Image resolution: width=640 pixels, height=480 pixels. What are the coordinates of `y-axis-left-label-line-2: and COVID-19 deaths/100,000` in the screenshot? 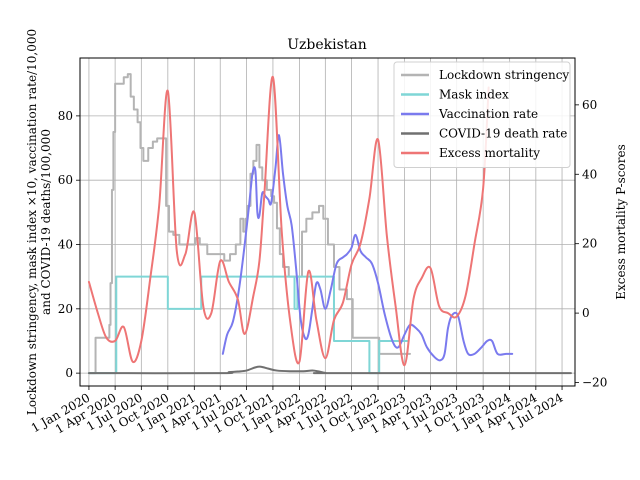 It's located at (46, 222).